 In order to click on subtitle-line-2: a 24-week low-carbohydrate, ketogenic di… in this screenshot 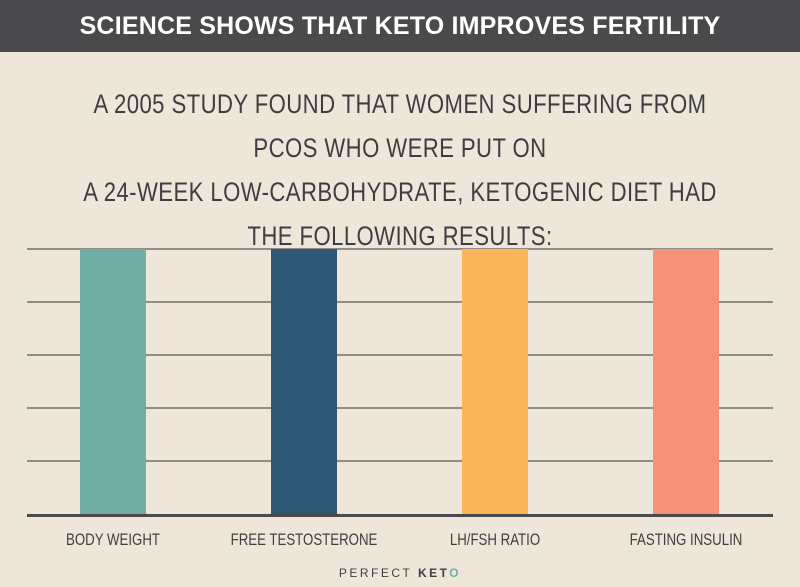, I will do `click(400, 214)`.